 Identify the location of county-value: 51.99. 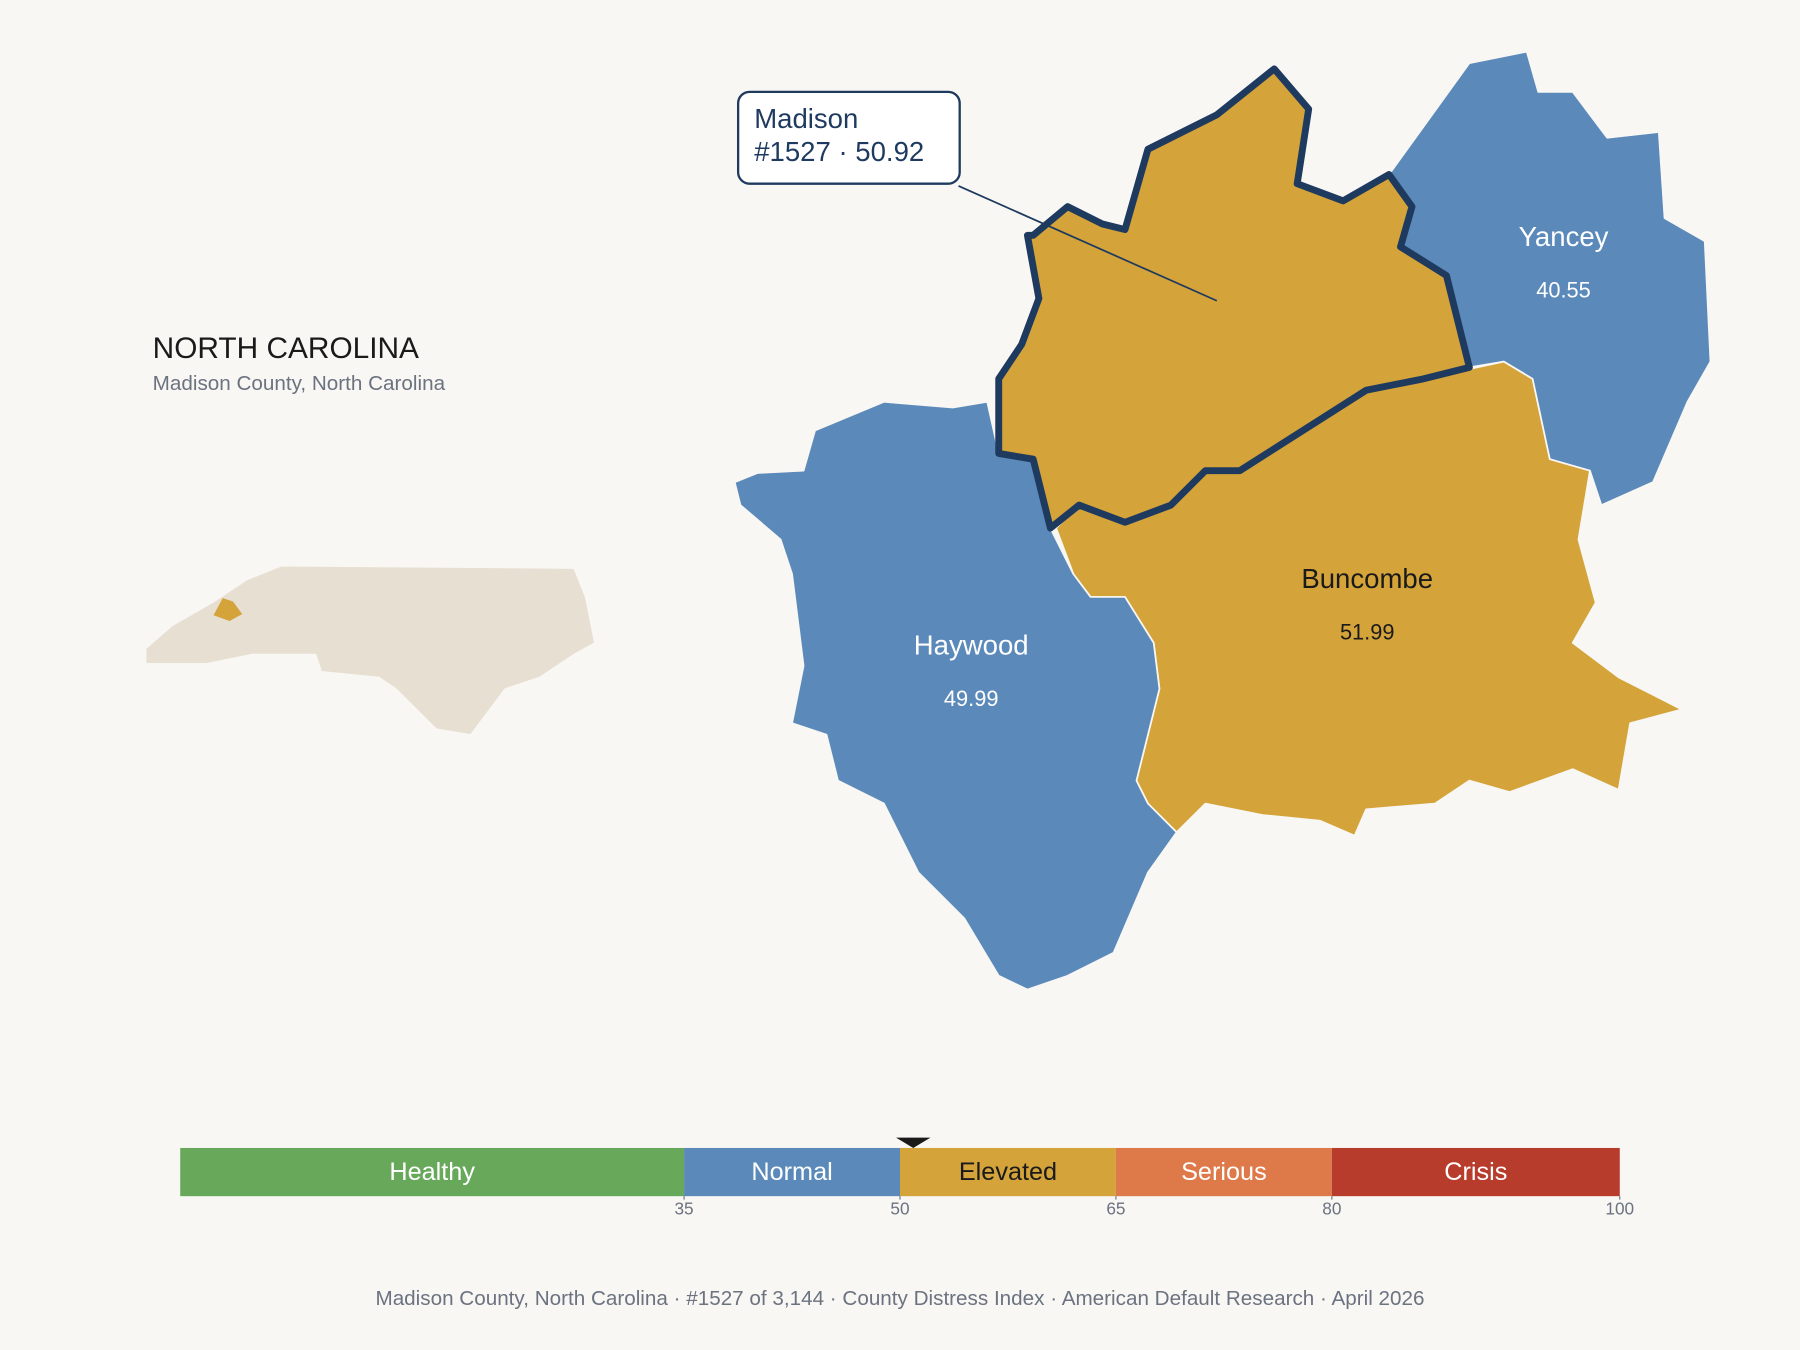
(1367, 631).